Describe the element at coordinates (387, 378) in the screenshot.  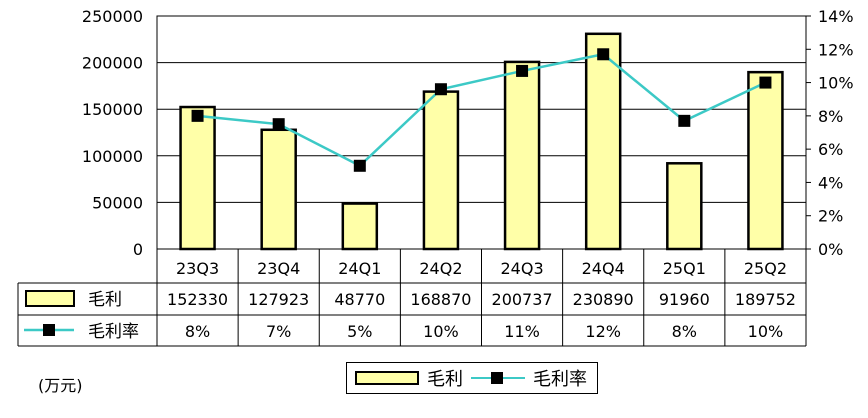
I see `legend-bar-swatch` at that location.